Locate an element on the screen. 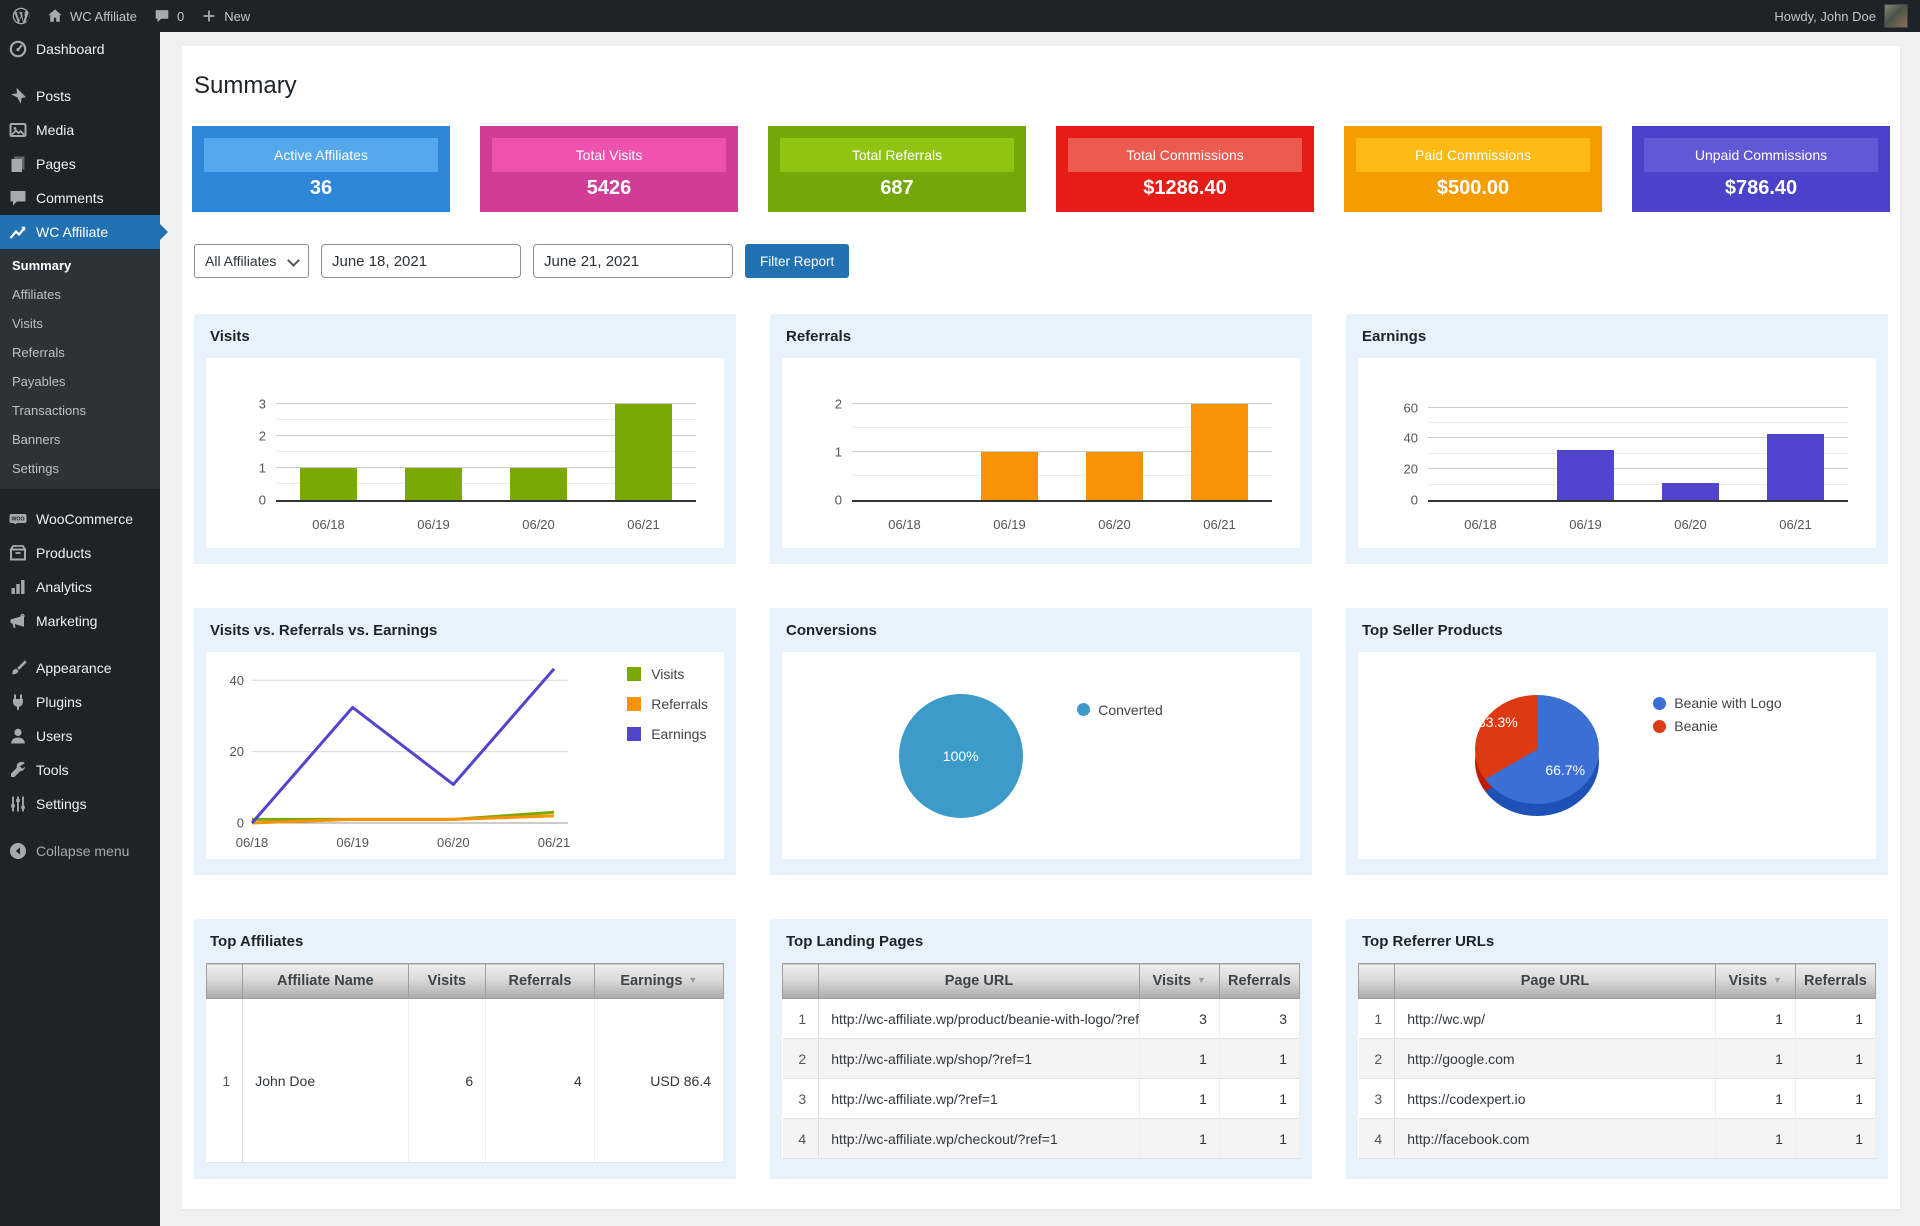 This screenshot has height=1226, width=1920. column-header-earnings: Earnings ▼ is located at coordinates (659, 981).